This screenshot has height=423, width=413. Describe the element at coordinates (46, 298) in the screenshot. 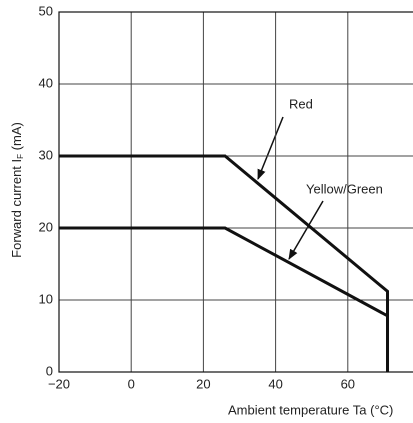

I see `y-tick-label: 10` at that location.